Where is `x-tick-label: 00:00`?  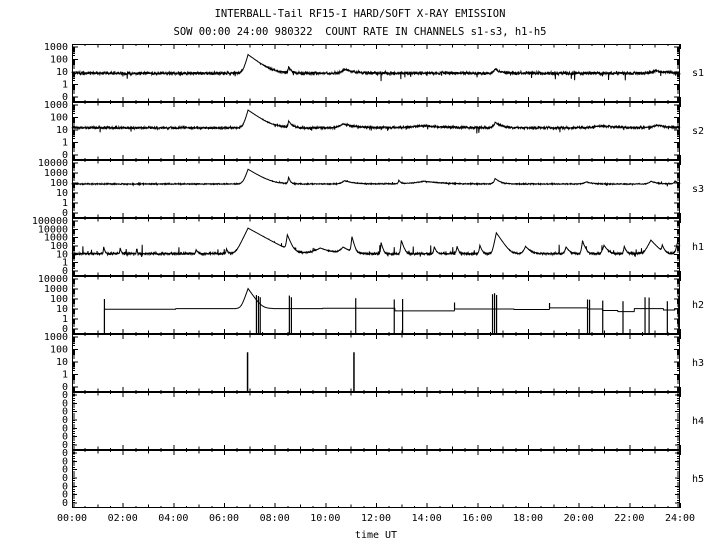
x-tick-label: 00:00 is located at coordinates (72, 518).